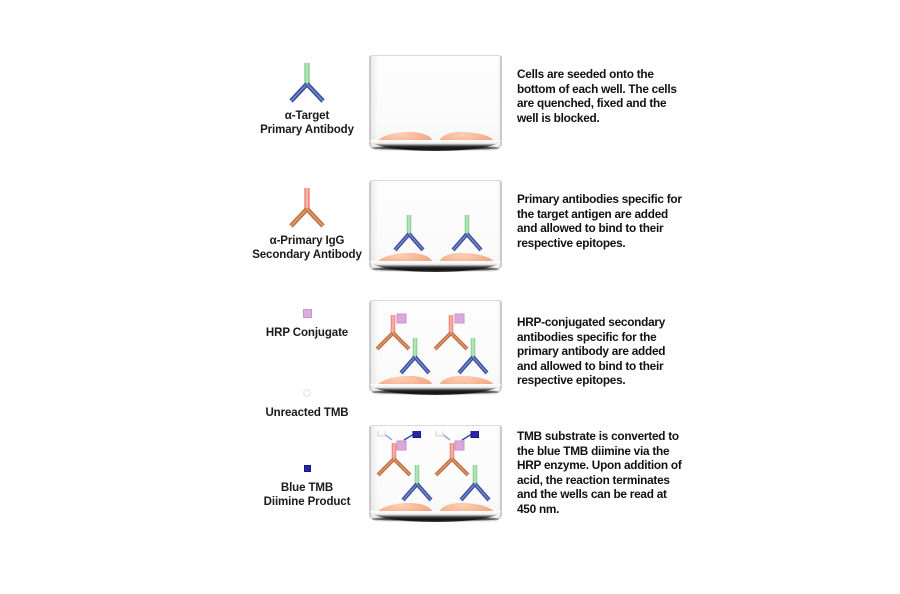 The image size is (900, 594). Describe the element at coordinates (307, 123) in the screenshot. I see `legend-label: α-Target Primary Antibody` at that location.